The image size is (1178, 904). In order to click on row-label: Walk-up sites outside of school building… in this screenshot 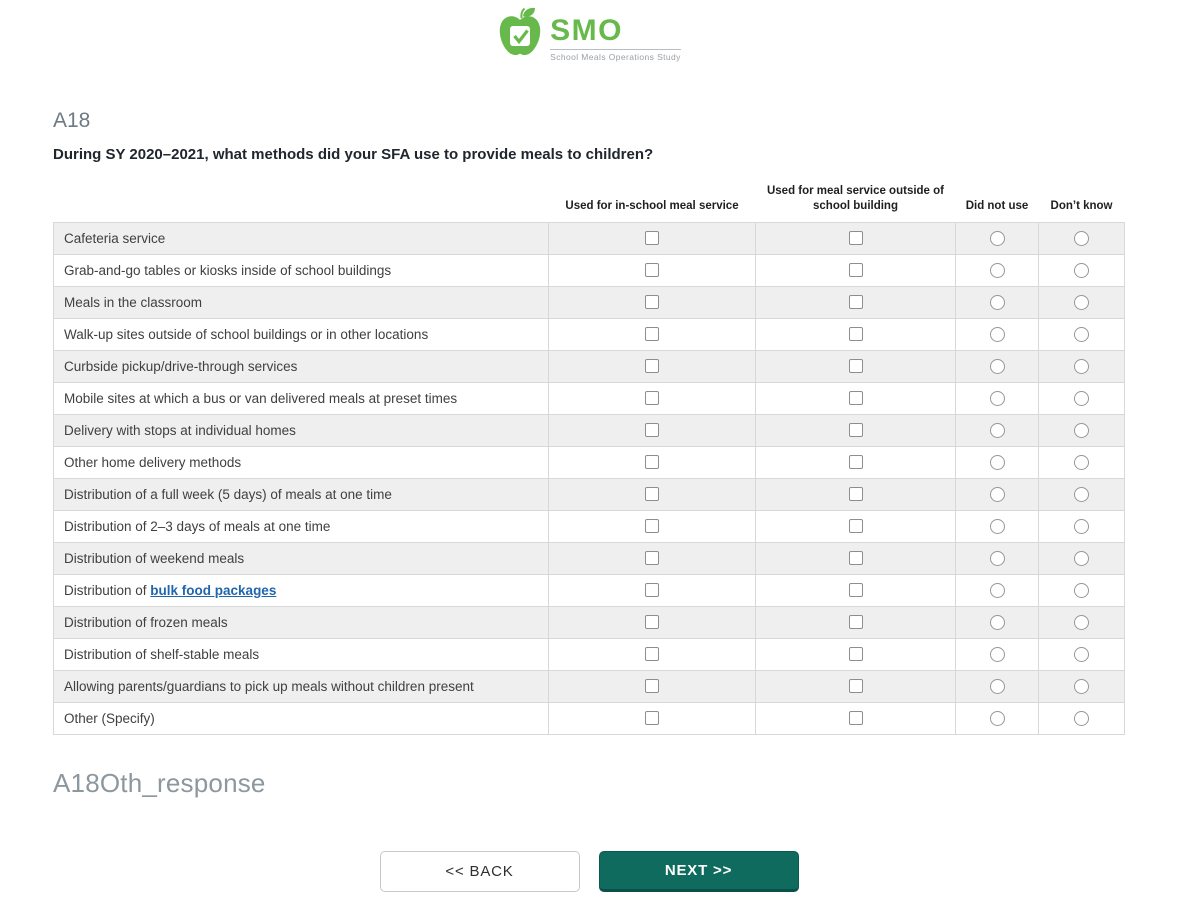, I will do `click(301, 334)`.